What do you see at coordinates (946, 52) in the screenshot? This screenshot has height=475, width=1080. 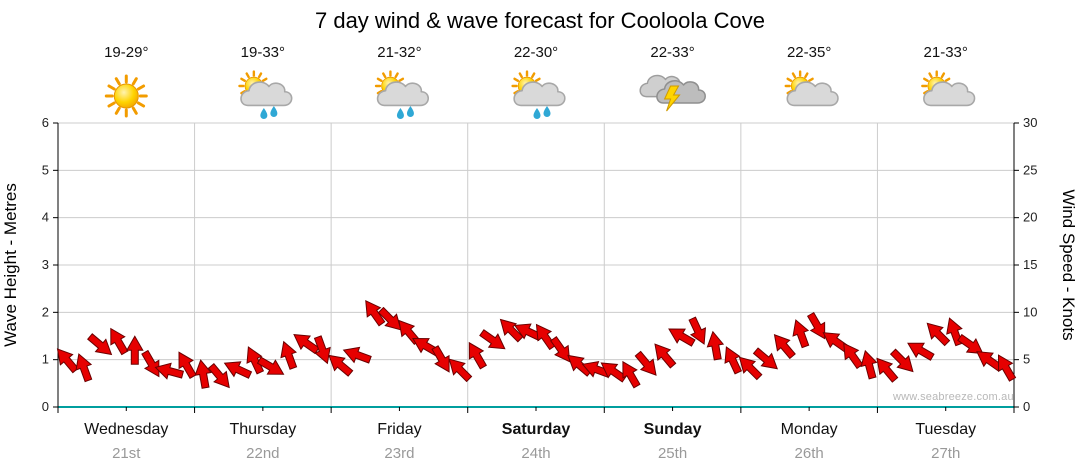 I see `day-temp-range: 21-33°` at bounding box center [946, 52].